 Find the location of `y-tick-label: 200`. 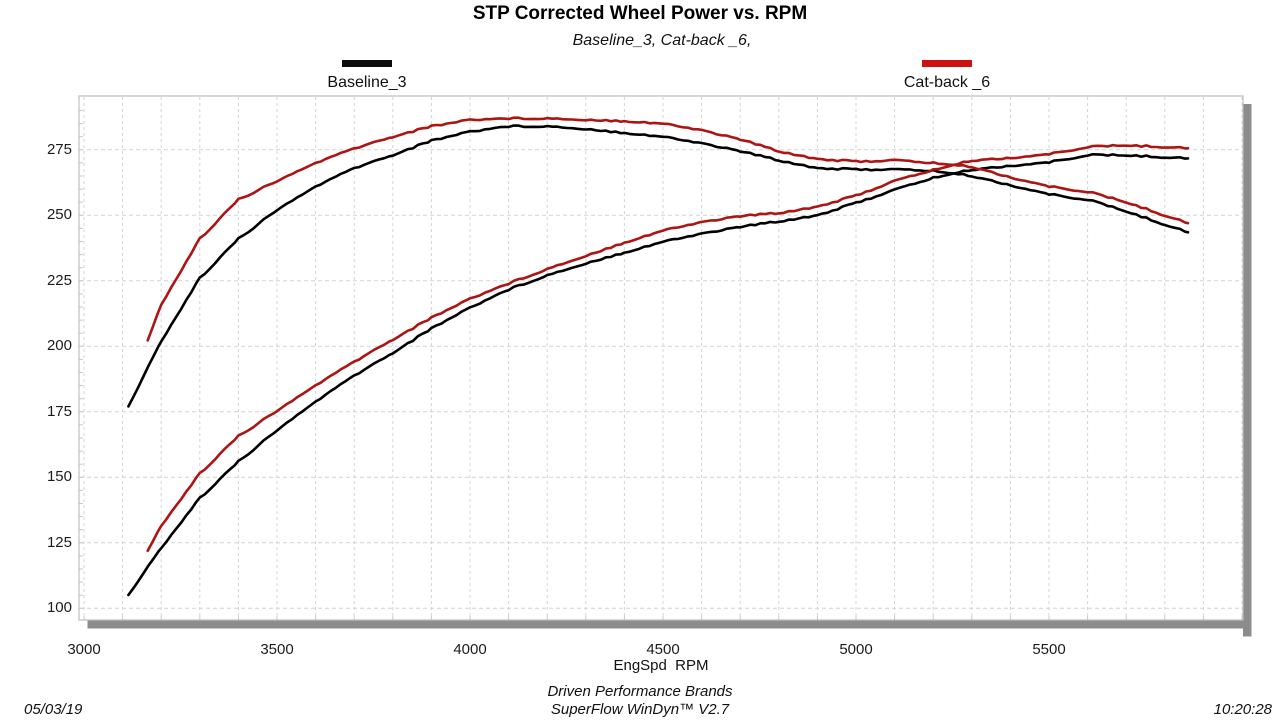

y-tick-label: 200 is located at coordinates (59, 346).